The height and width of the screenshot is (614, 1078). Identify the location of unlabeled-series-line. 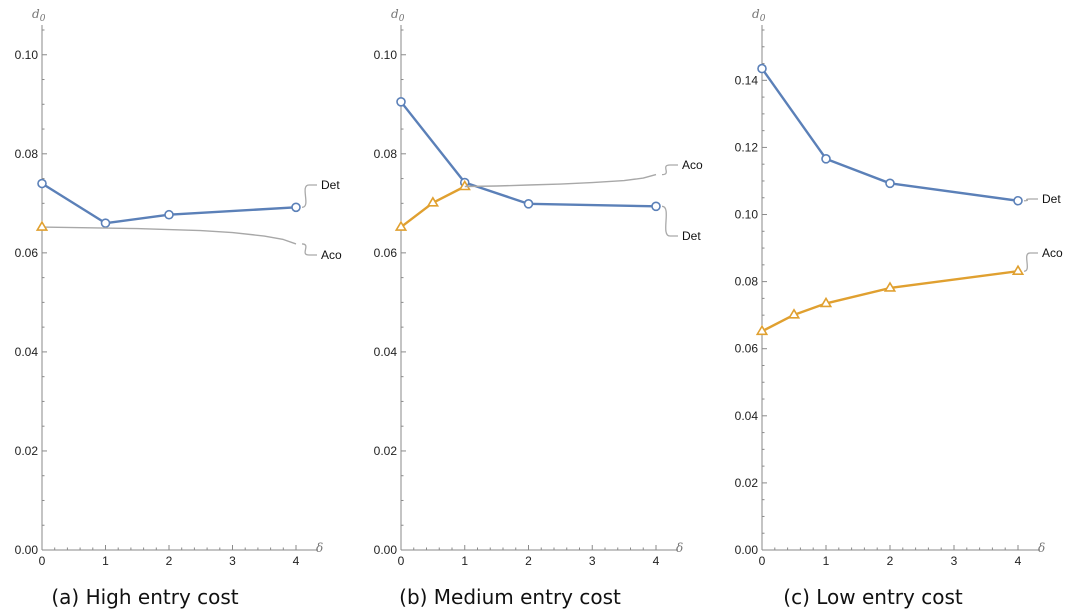
(433, 207).